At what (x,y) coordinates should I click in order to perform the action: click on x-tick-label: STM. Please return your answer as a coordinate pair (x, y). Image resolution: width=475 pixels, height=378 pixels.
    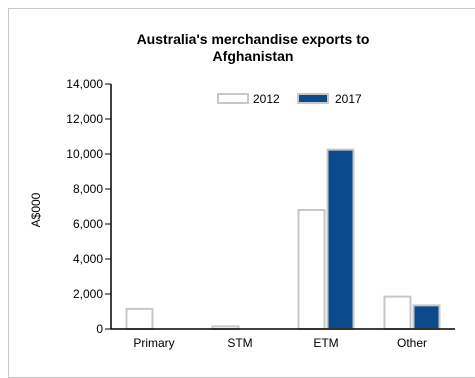
    Looking at the image, I should click on (239, 343).